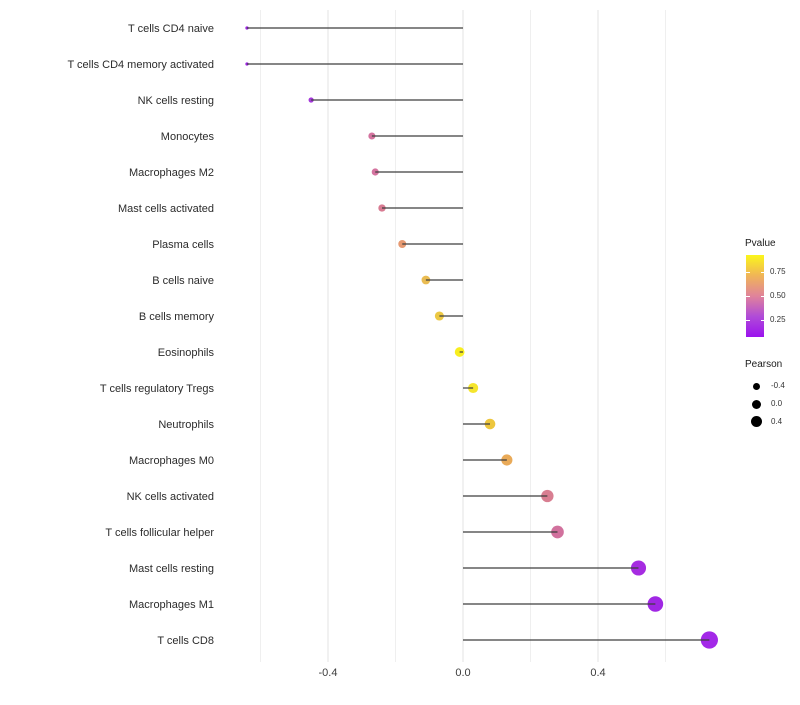 The image size is (800, 705). I want to click on pvalue-tick-label: 0.25, so click(778, 320).